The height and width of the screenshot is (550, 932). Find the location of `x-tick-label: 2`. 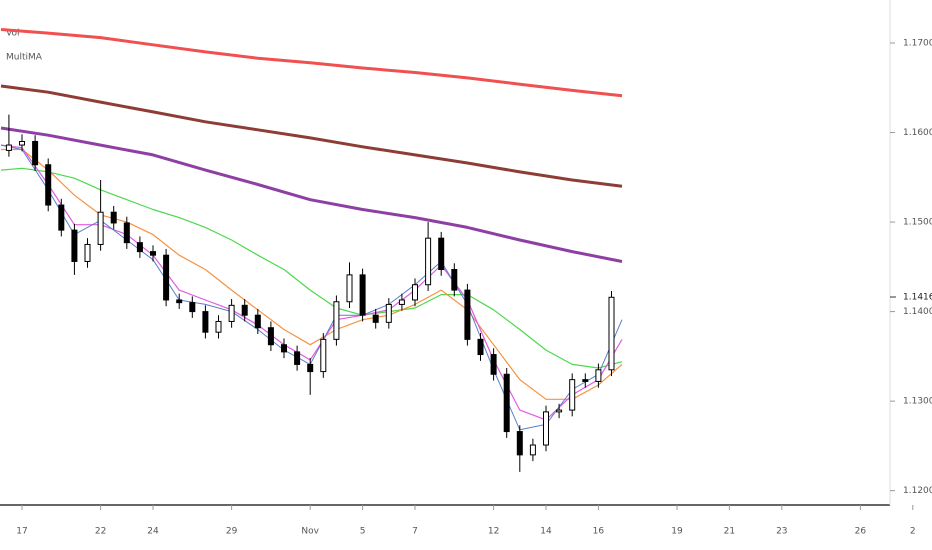

x-tick-label: 2 is located at coordinates (913, 532).